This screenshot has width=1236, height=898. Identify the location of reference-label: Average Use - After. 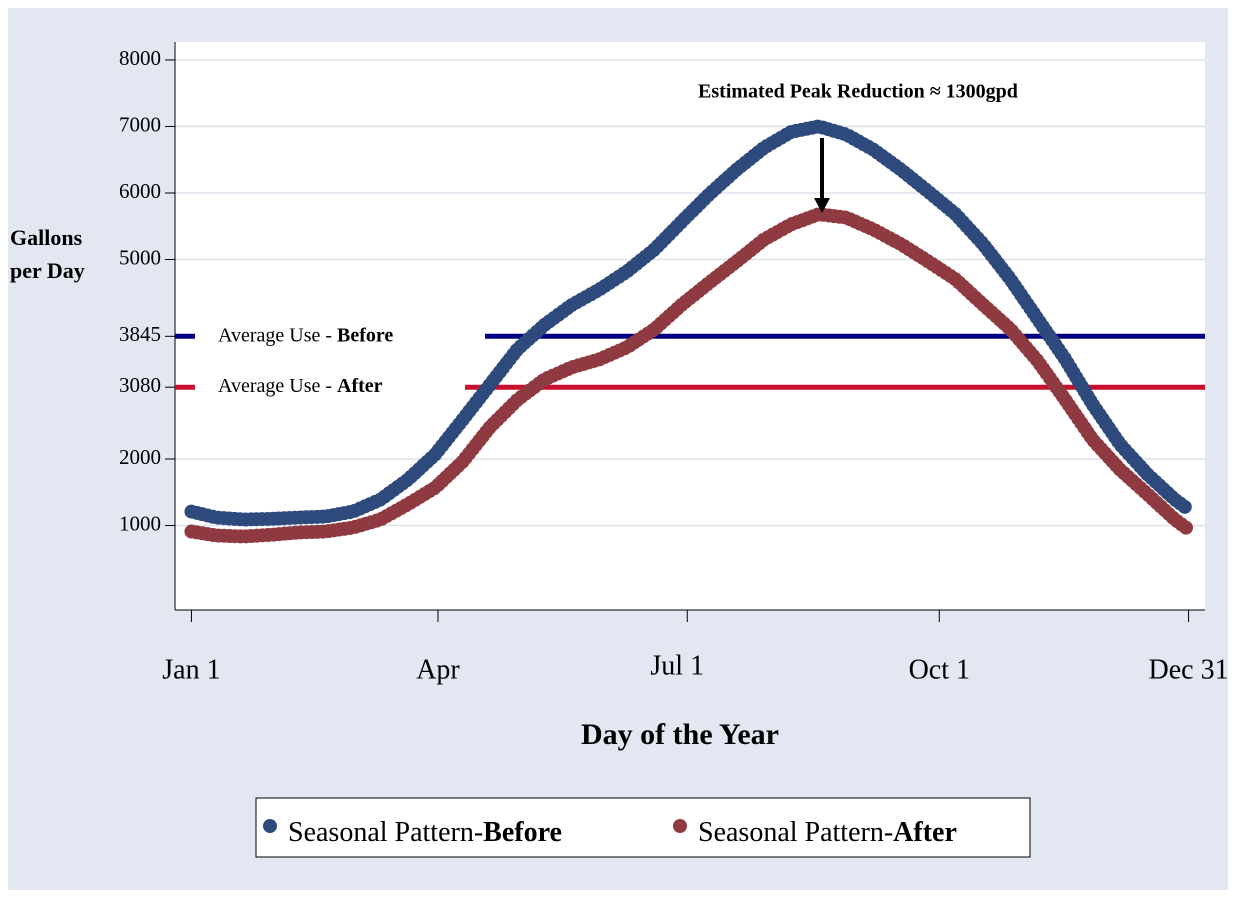
(300, 386).